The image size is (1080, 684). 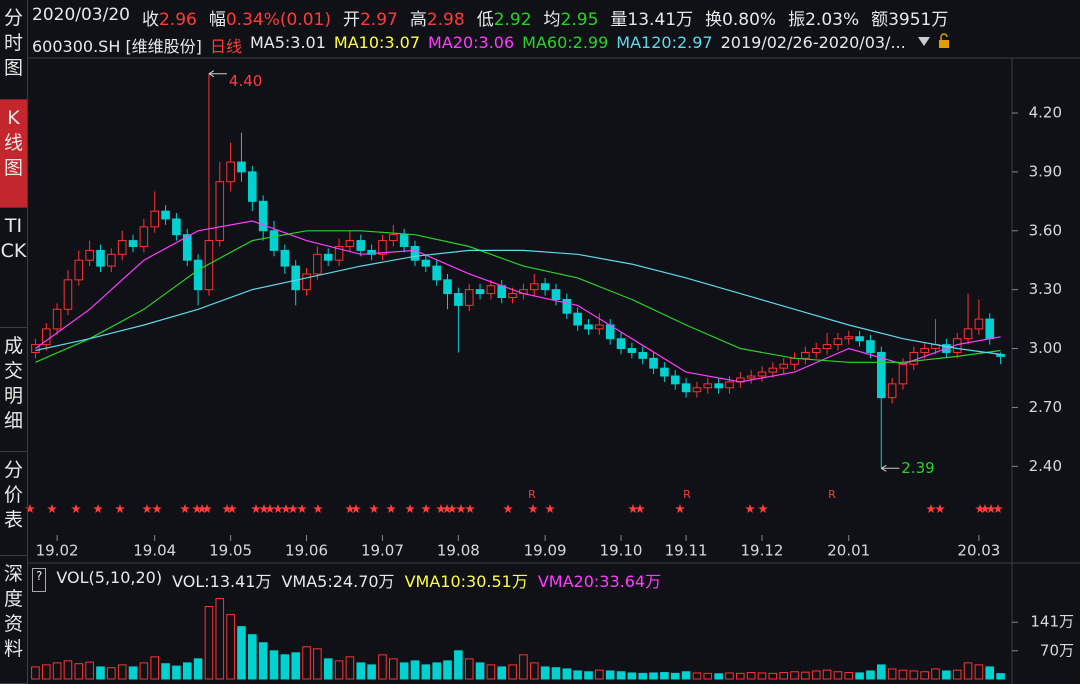 What do you see at coordinates (1045, 230) in the screenshot?
I see `y-tick-label: 3.60` at bounding box center [1045, 230].